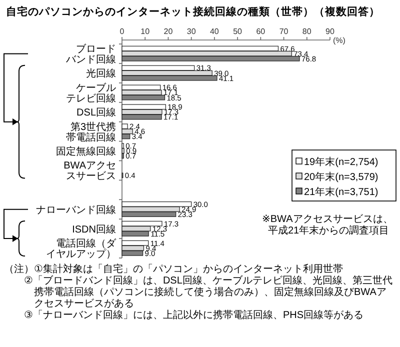 The image size is (400, 347). I want to click on chart-title: 自宅のパソコンからのインターネット接続回線の種類（世帯）（複数回答）, so click(193, 11).